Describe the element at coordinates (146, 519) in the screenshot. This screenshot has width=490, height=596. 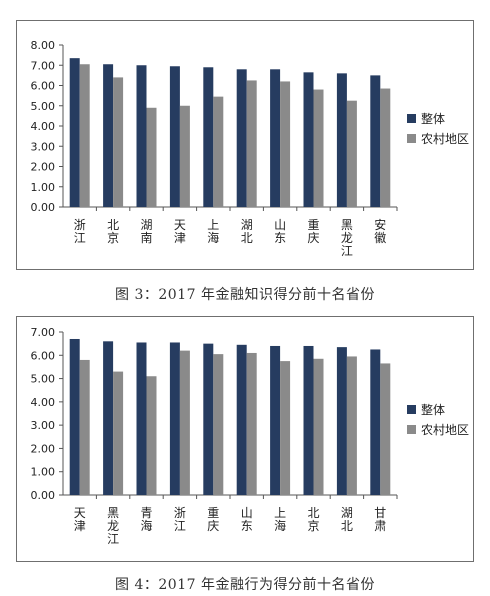
I see `x-category-label: 青海` at that location.